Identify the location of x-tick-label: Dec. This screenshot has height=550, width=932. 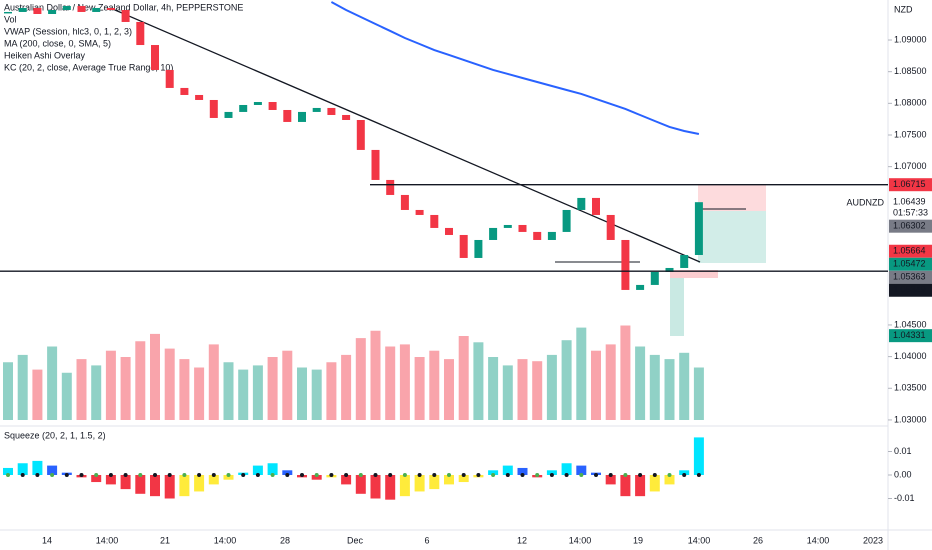
(355, 540).